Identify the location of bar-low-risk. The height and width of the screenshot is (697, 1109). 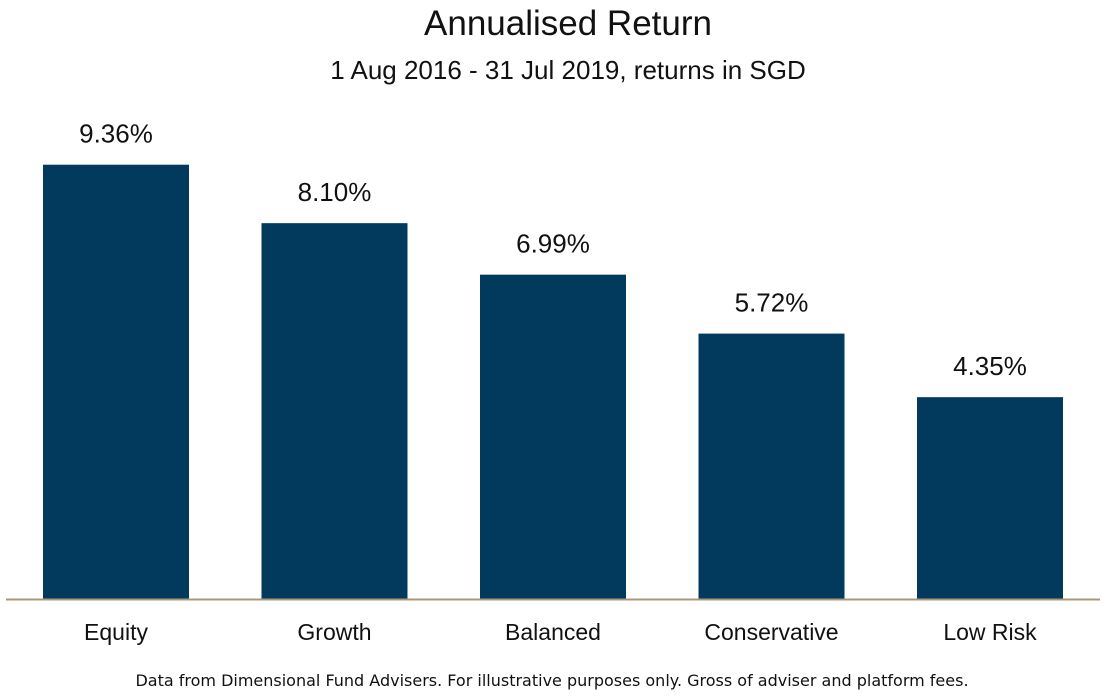
(990, 498).